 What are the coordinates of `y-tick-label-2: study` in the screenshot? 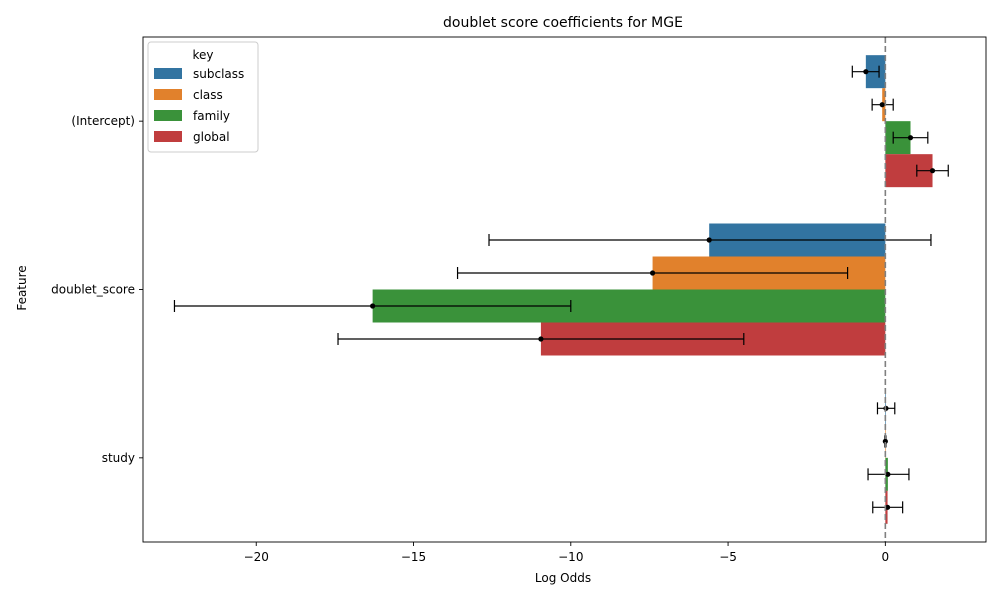 It's located at (118, 458).